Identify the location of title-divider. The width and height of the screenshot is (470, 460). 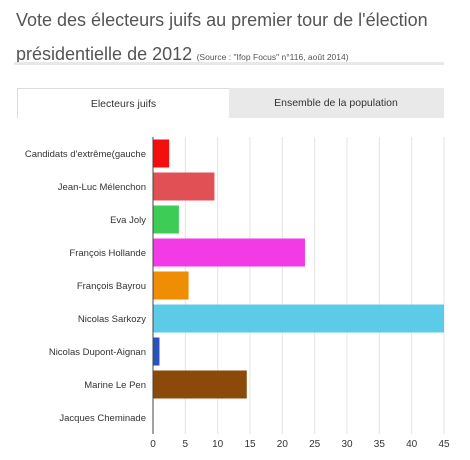
(229, 63).